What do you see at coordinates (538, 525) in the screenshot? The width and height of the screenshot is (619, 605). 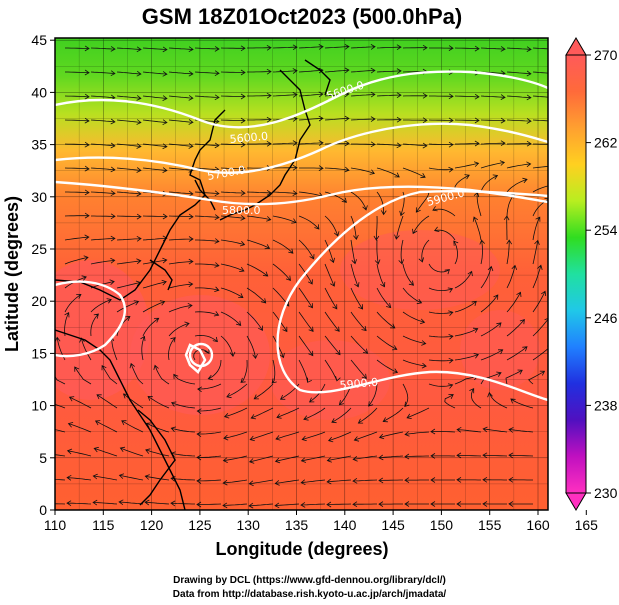 I see `x-tick-label: 160` at bounding box center [538, 525].